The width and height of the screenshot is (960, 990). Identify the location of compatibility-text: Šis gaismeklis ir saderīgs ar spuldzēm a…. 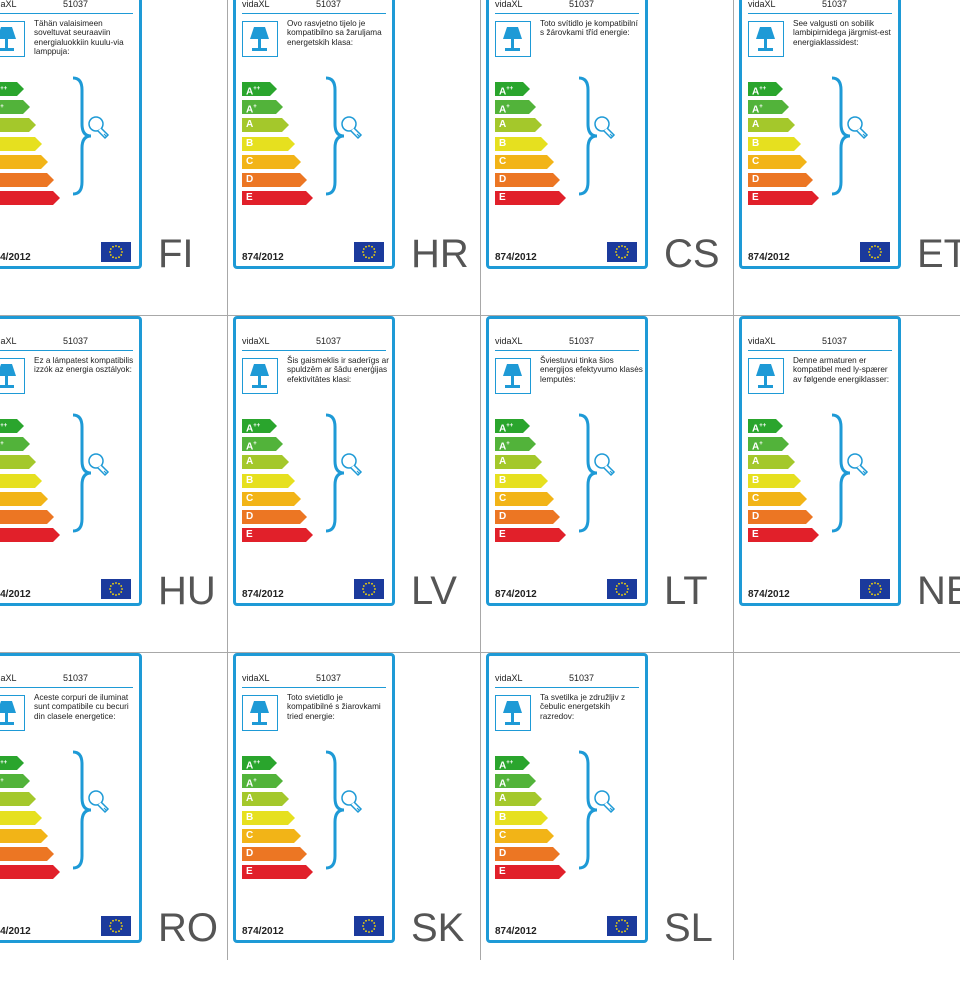
(339, 370).